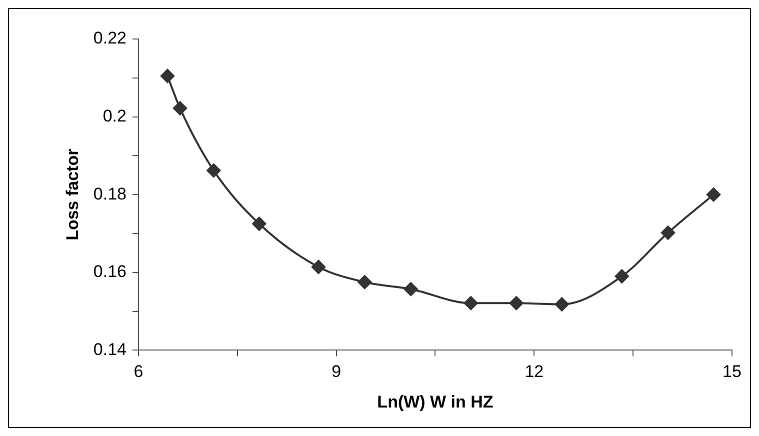 The height and width of the screenshot is (436, 759). What do you see at coordinates (109, 38) in the screenshot?
I see `y-tick-label: 0.22` at bounding box center [109, 38].